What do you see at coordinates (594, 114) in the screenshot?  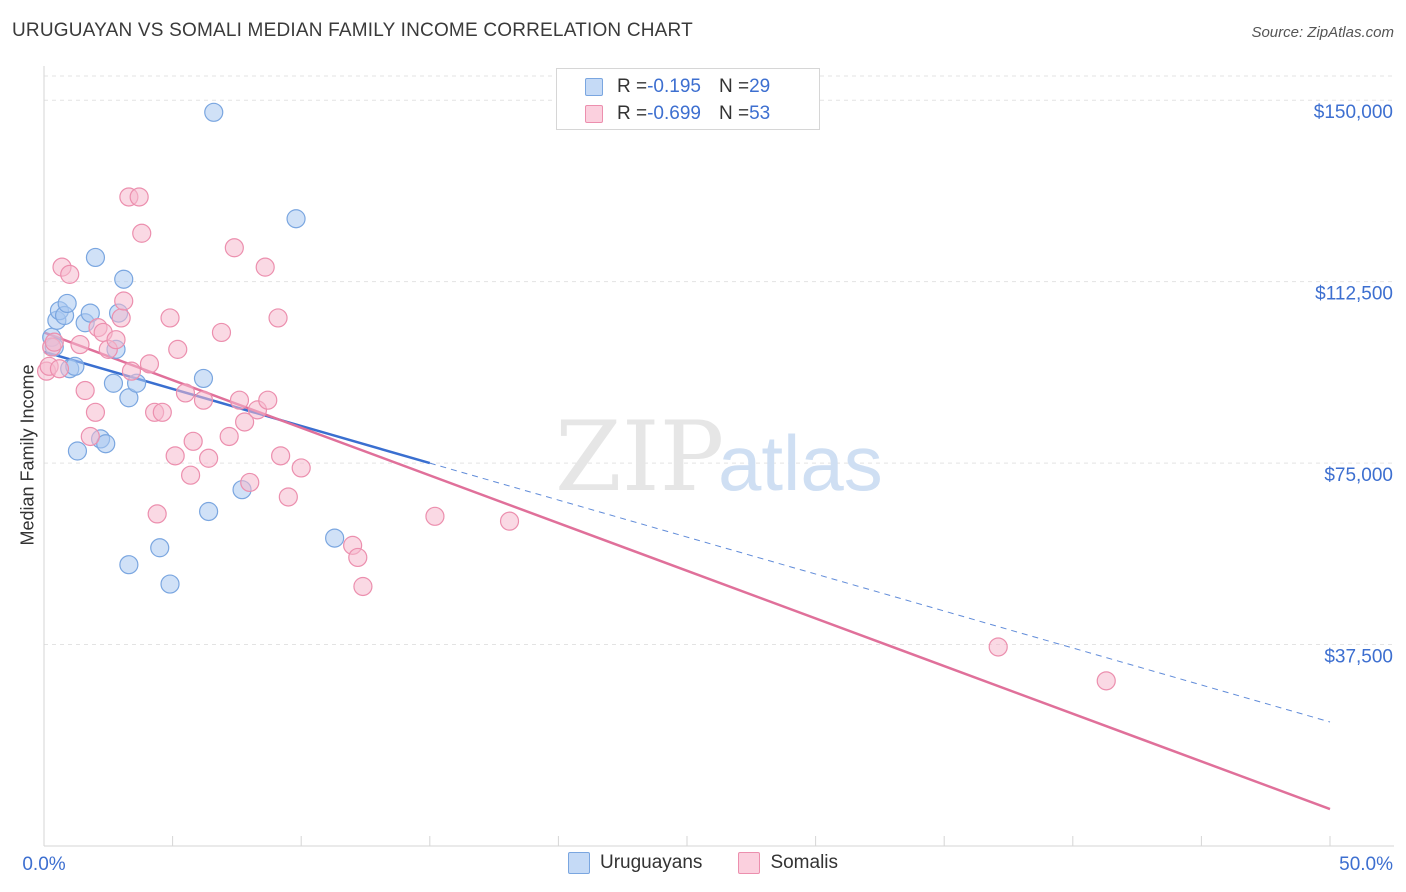 I see `legend-swatch-pink` at bounding box center [594, 114].